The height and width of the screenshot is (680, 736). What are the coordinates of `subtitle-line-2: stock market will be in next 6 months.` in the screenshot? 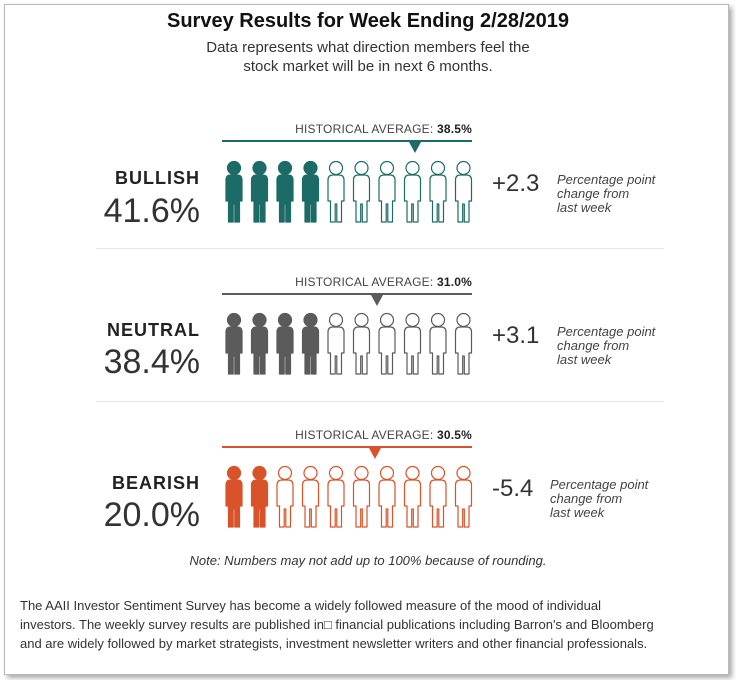 It's located at (368, 66).